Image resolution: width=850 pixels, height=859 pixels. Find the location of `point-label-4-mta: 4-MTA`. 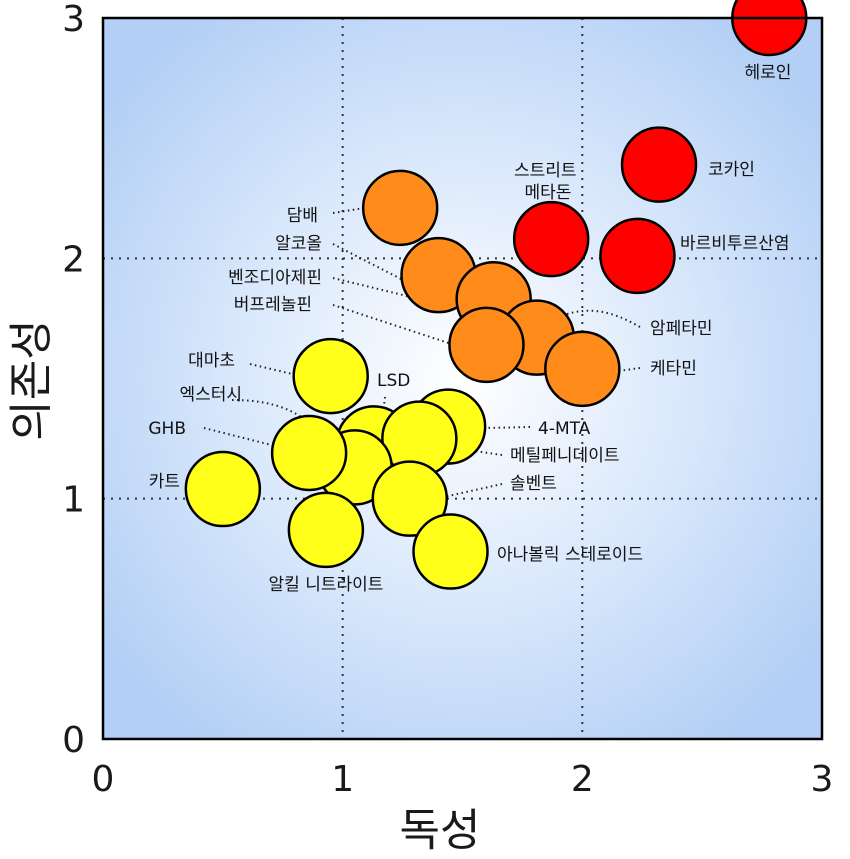

point-label-4-mta: 4-MTA is located at coordinates (564, 429).